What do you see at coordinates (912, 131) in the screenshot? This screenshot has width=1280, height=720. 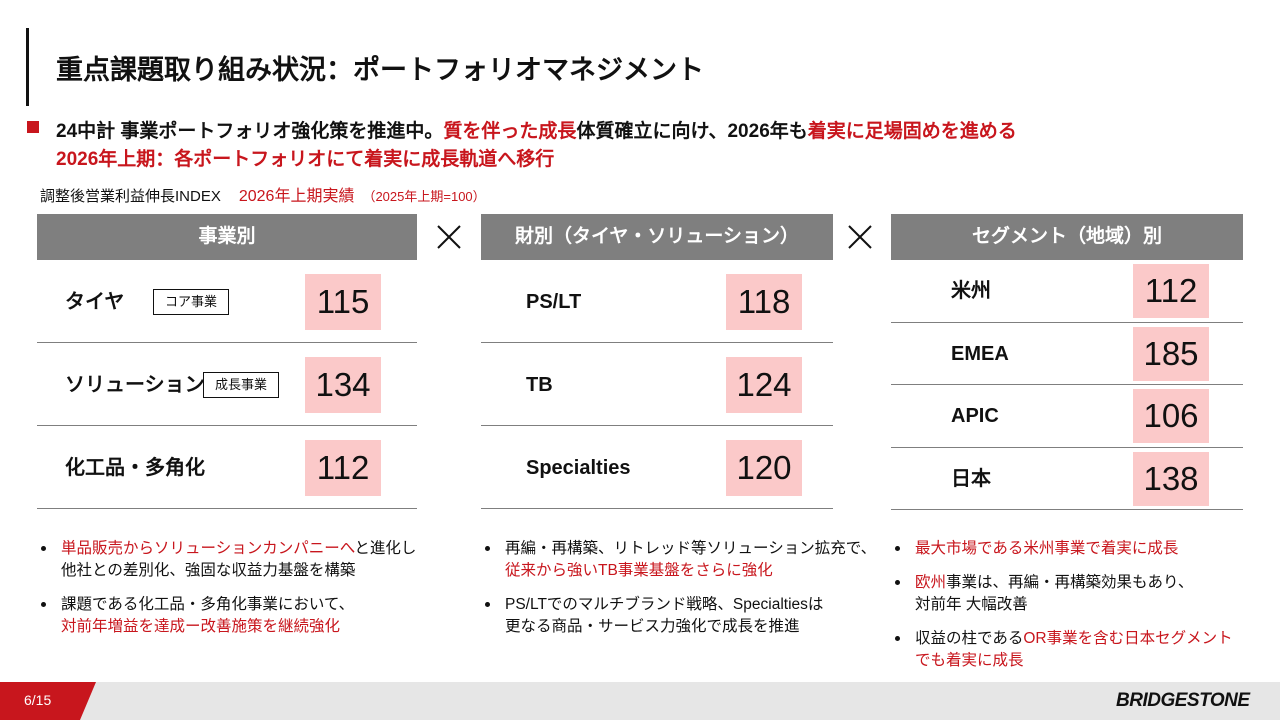 I see `text-run: 着実に足場固めを進める` at bounding box center [912, 131].